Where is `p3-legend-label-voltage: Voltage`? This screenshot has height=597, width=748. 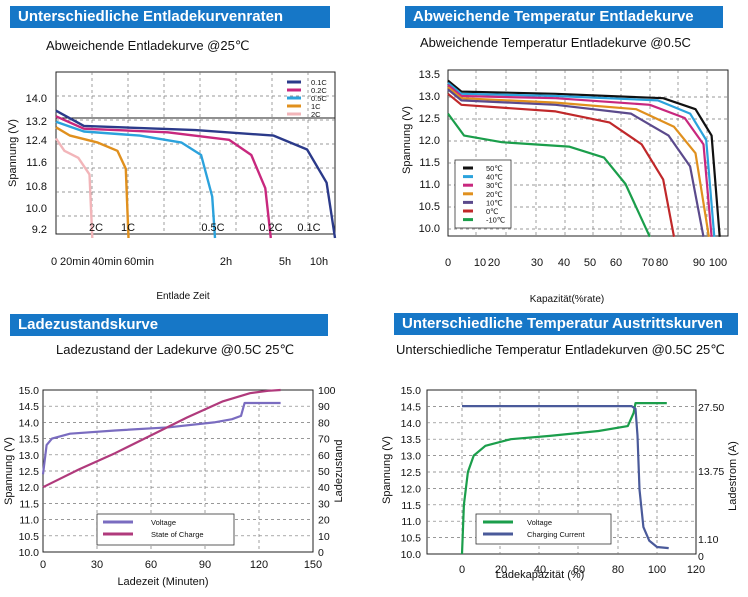
p3-legend-label-voltage: Voltage is located at coordinates (163, 522).